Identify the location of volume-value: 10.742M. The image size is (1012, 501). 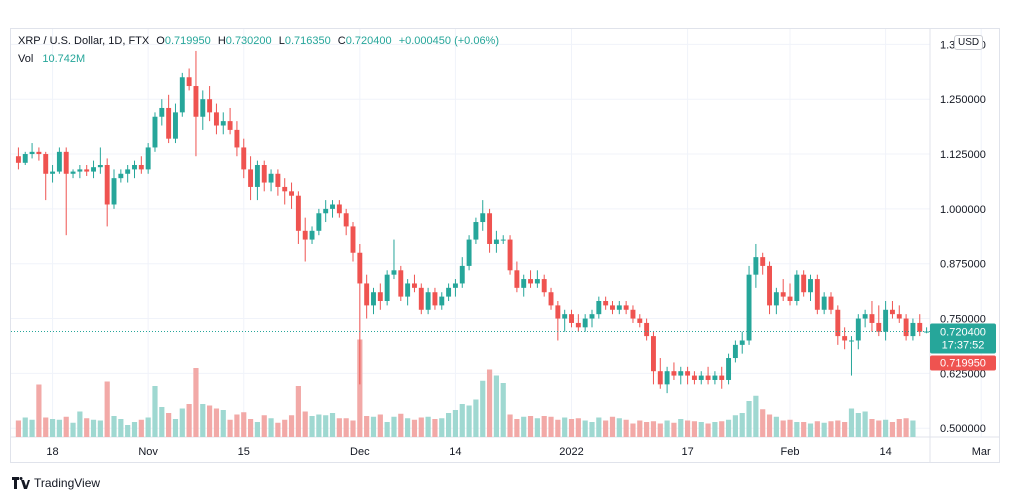
(64, 59).